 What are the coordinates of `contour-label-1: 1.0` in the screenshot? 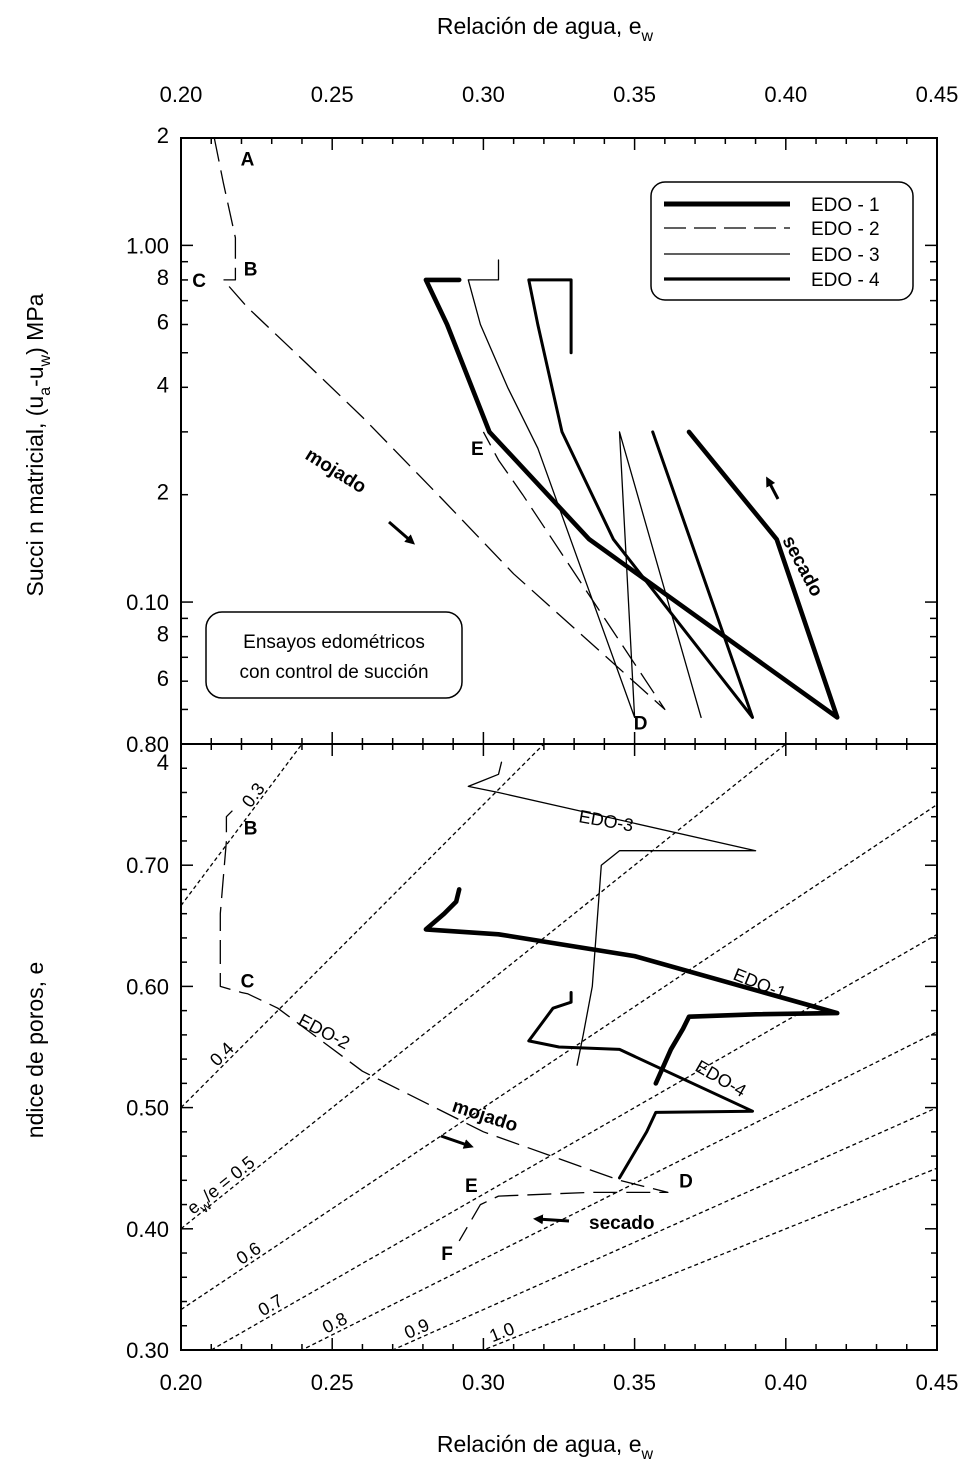 It's located at (502, 1332).